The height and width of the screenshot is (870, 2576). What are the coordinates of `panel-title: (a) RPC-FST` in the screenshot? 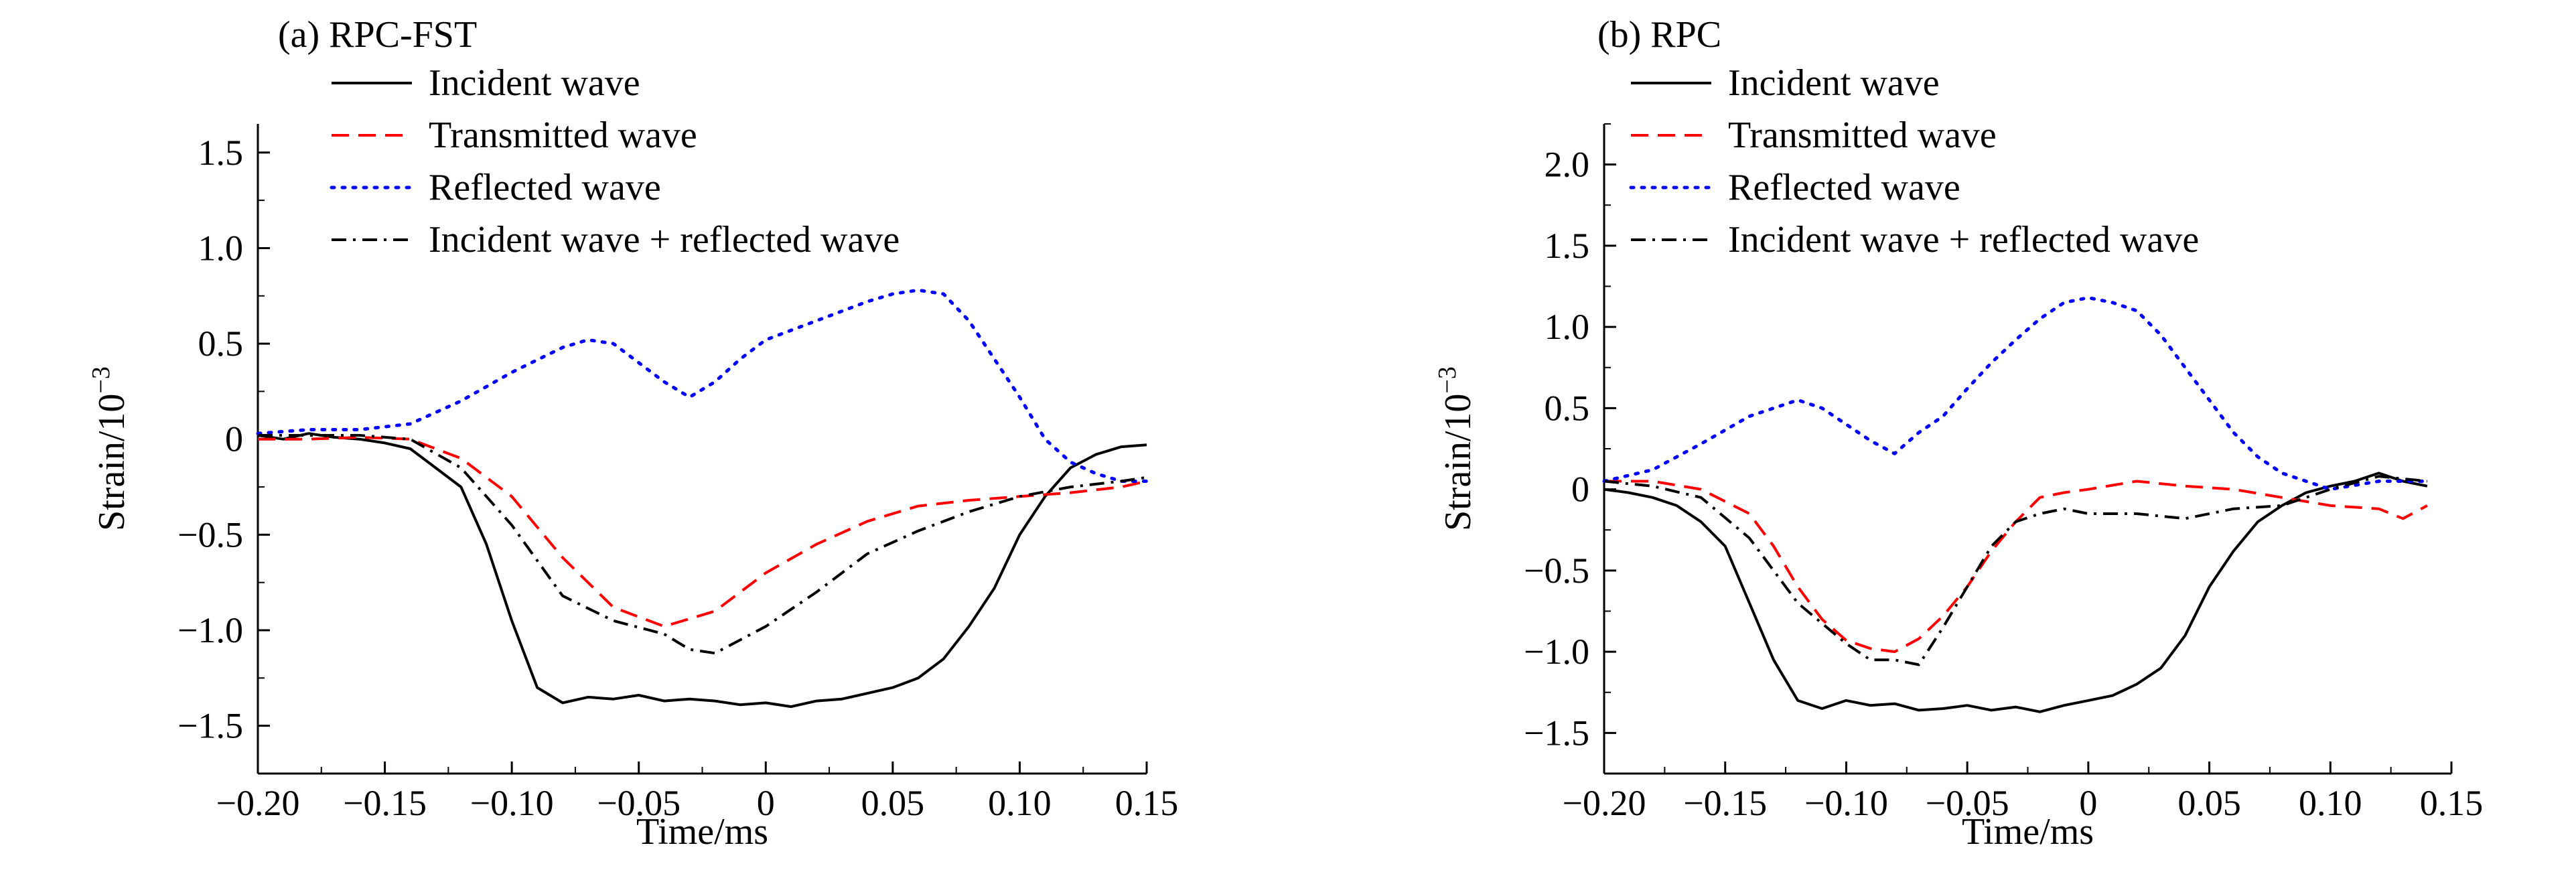 It's located at (377, 35).